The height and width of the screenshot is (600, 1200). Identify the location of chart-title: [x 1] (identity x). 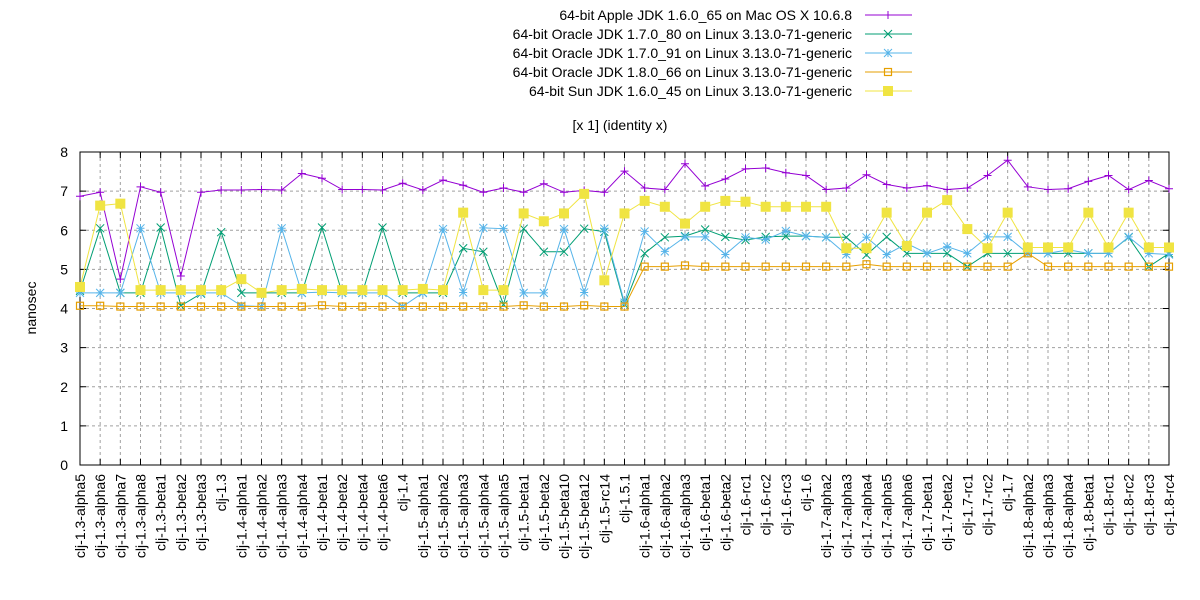
(620, 125).